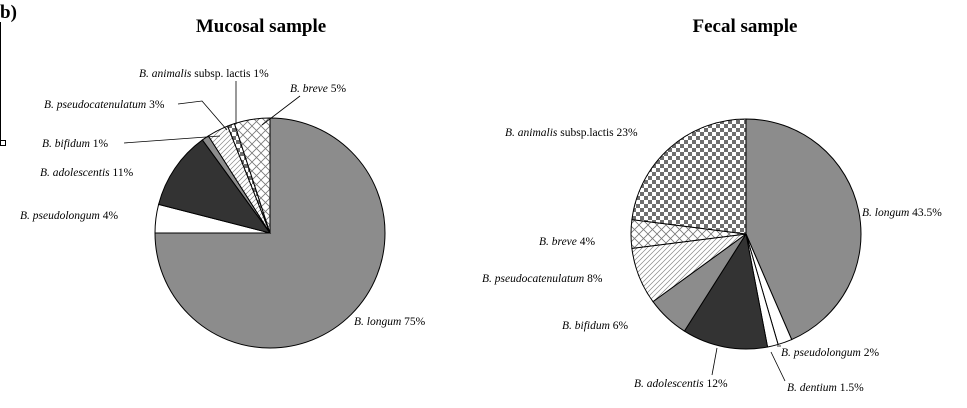 The width and height of the screenshot is (967, 408). Describe the element at coordinates (689, 176) in the screenshot. I see `pie-slice-animalis` at that location.